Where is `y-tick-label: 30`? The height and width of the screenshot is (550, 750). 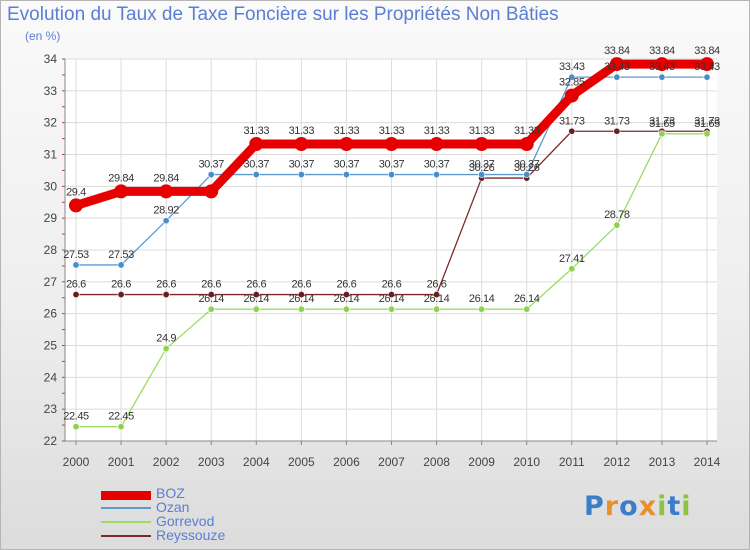 y-tick-label: 30 is located at coordinates (51, 186).